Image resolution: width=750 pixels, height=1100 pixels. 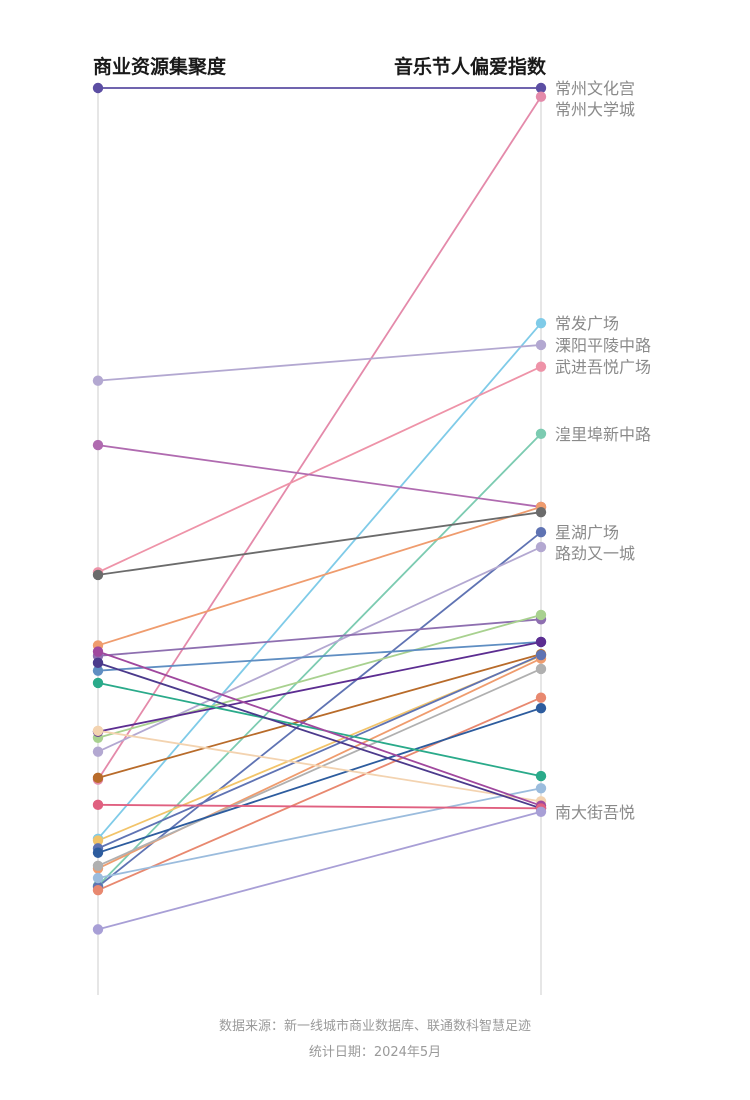 I want to click on statistics-date-note: 统计日期：2024年5月, so click(x=375, y=1052).